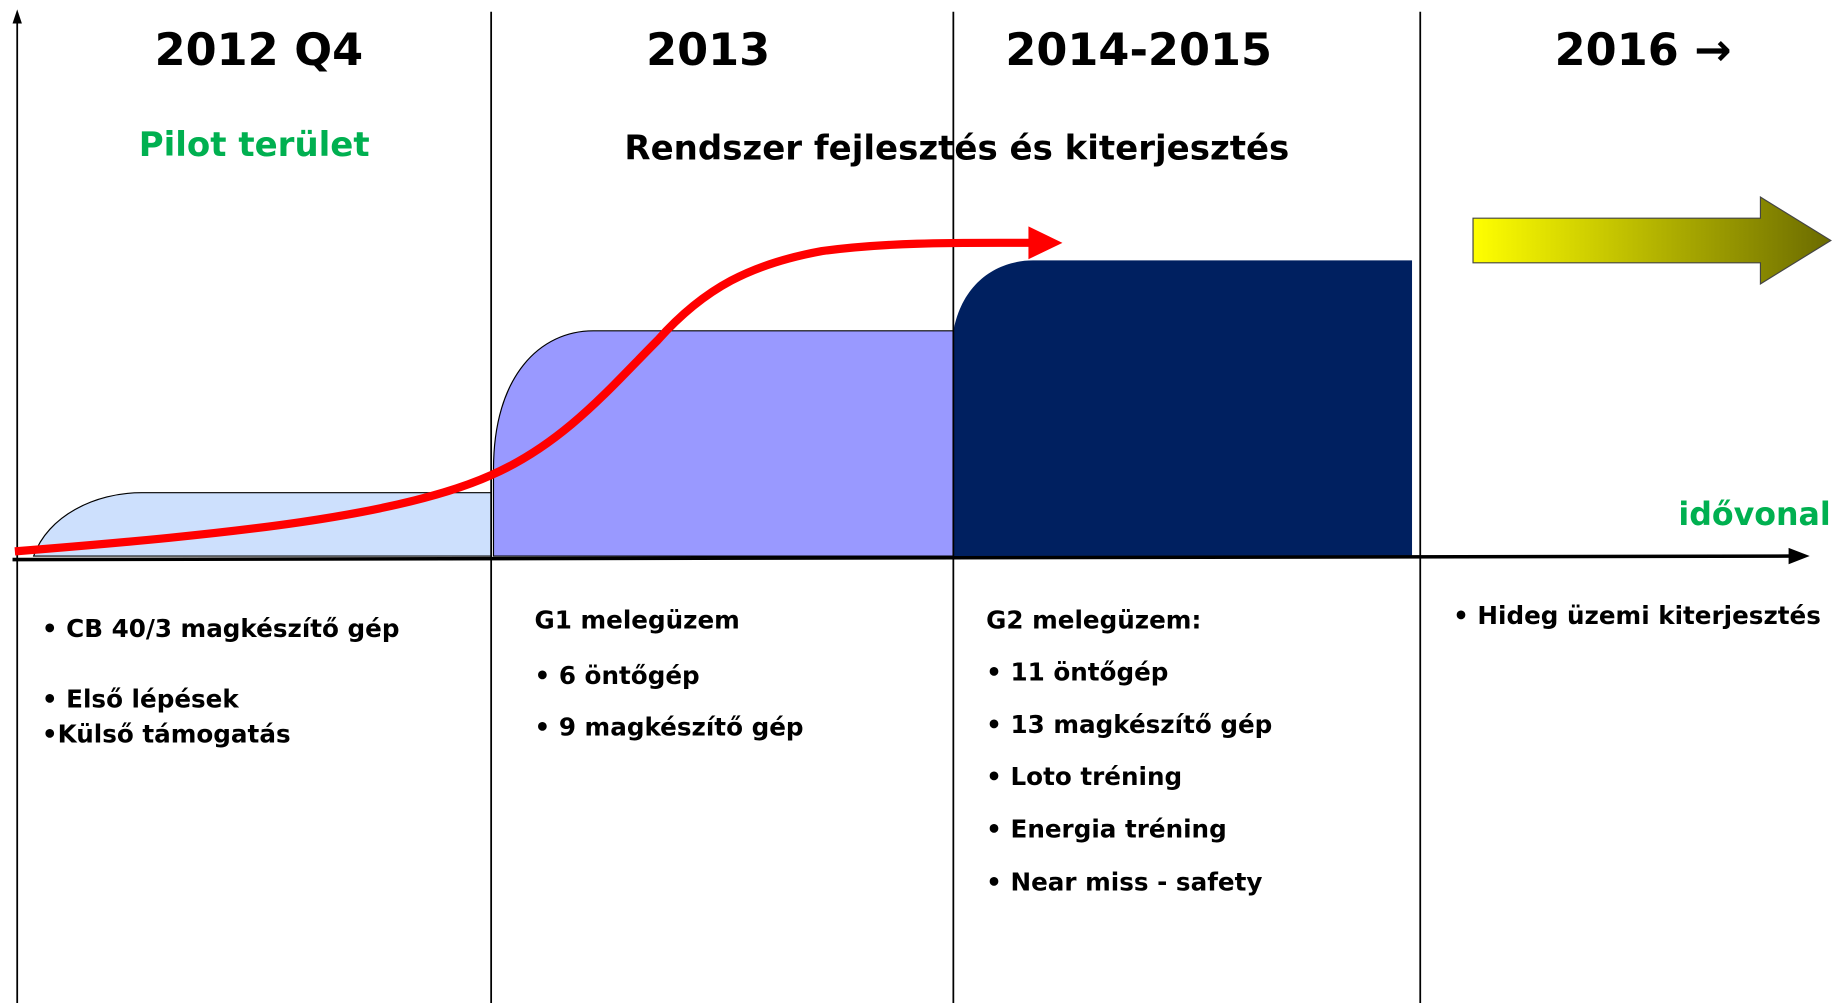  What do you see at coordinates (1045, 243) in the screenshot?
I see `growth-curve-arrow` at bounding box center [1045, 243].